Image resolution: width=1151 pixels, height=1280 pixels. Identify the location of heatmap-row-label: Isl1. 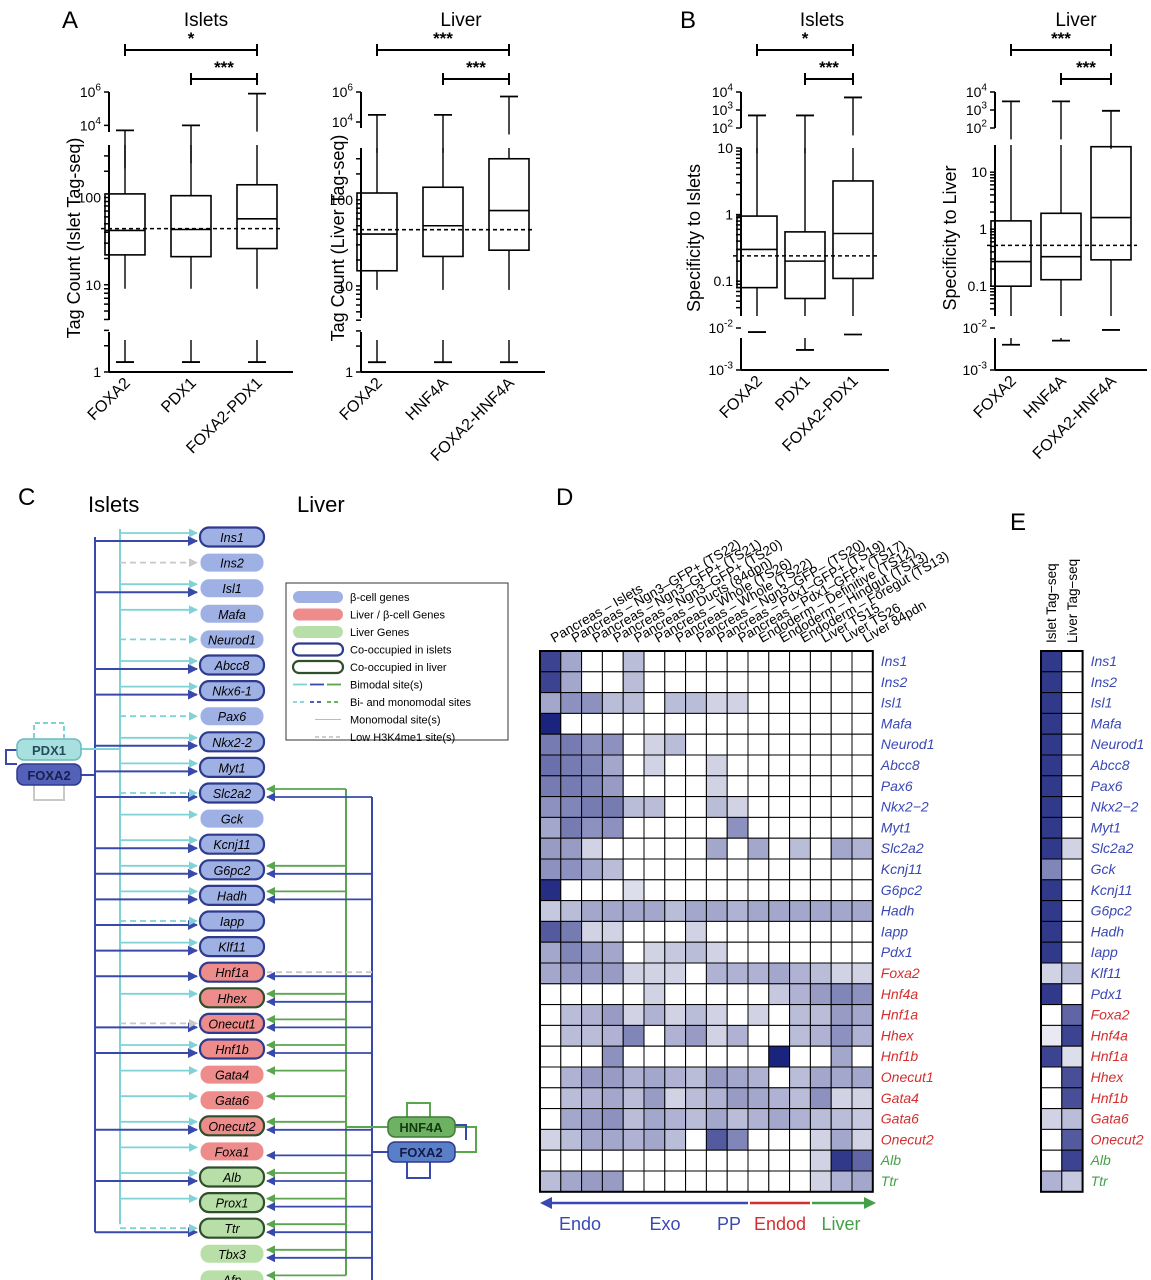
(1102, 703).